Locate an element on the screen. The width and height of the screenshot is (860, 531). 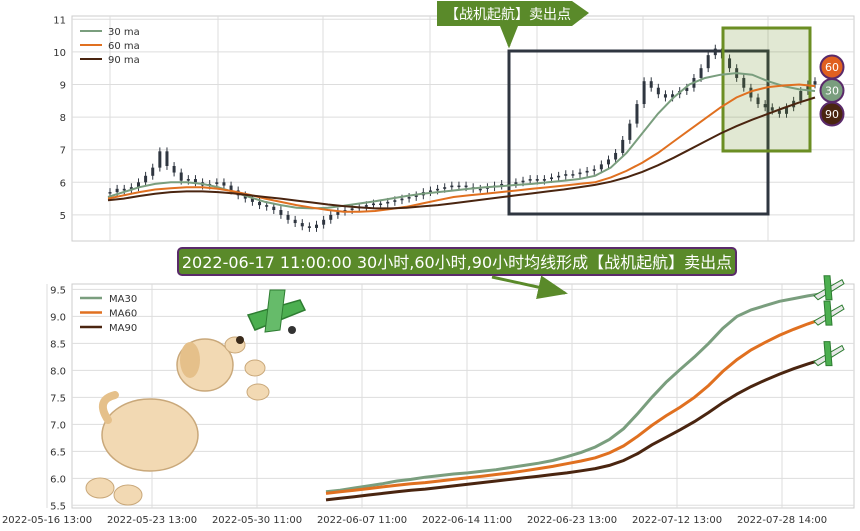
top-annotation-banner is located at coordinates (513, 13).